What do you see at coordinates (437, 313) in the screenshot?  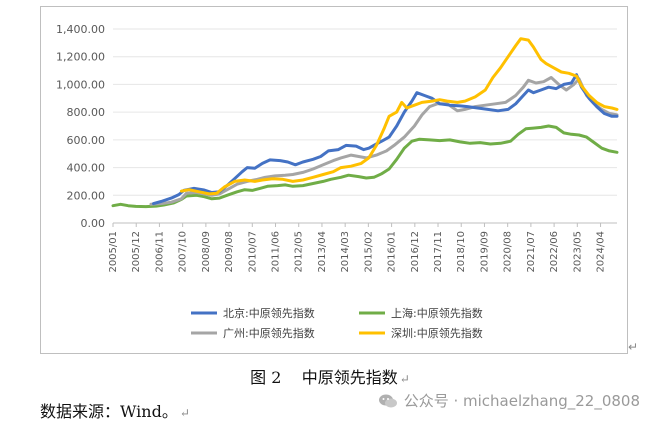 I see `legend-label: 上海:中原领先指数` at bounding box center [437, 313].